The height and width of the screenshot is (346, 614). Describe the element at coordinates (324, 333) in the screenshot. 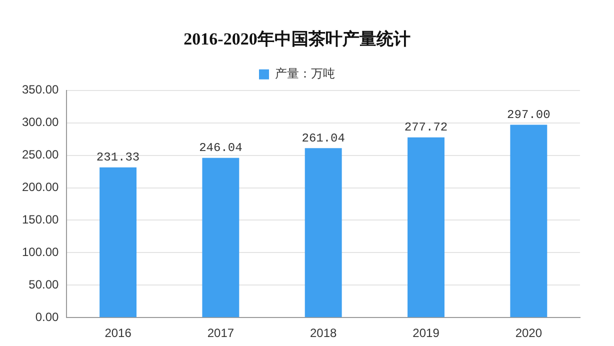

I see `x-tick-label: 2018` at that location.